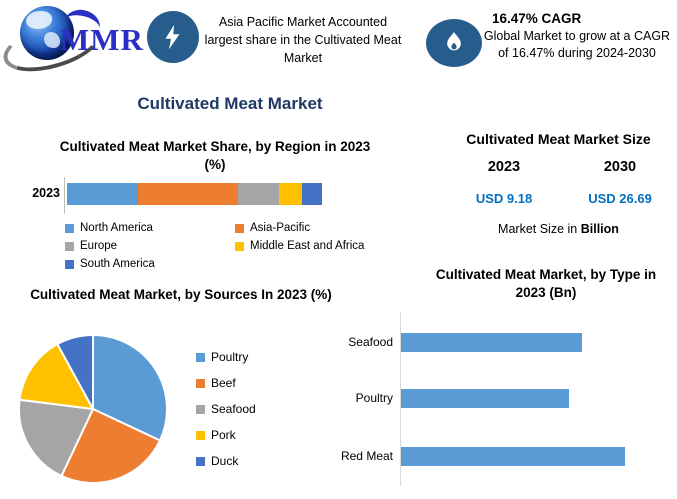  What do you see at coordinates (173, 37) in the screenshot?
I see `lightning-icon` at bounding box center [173, 37].